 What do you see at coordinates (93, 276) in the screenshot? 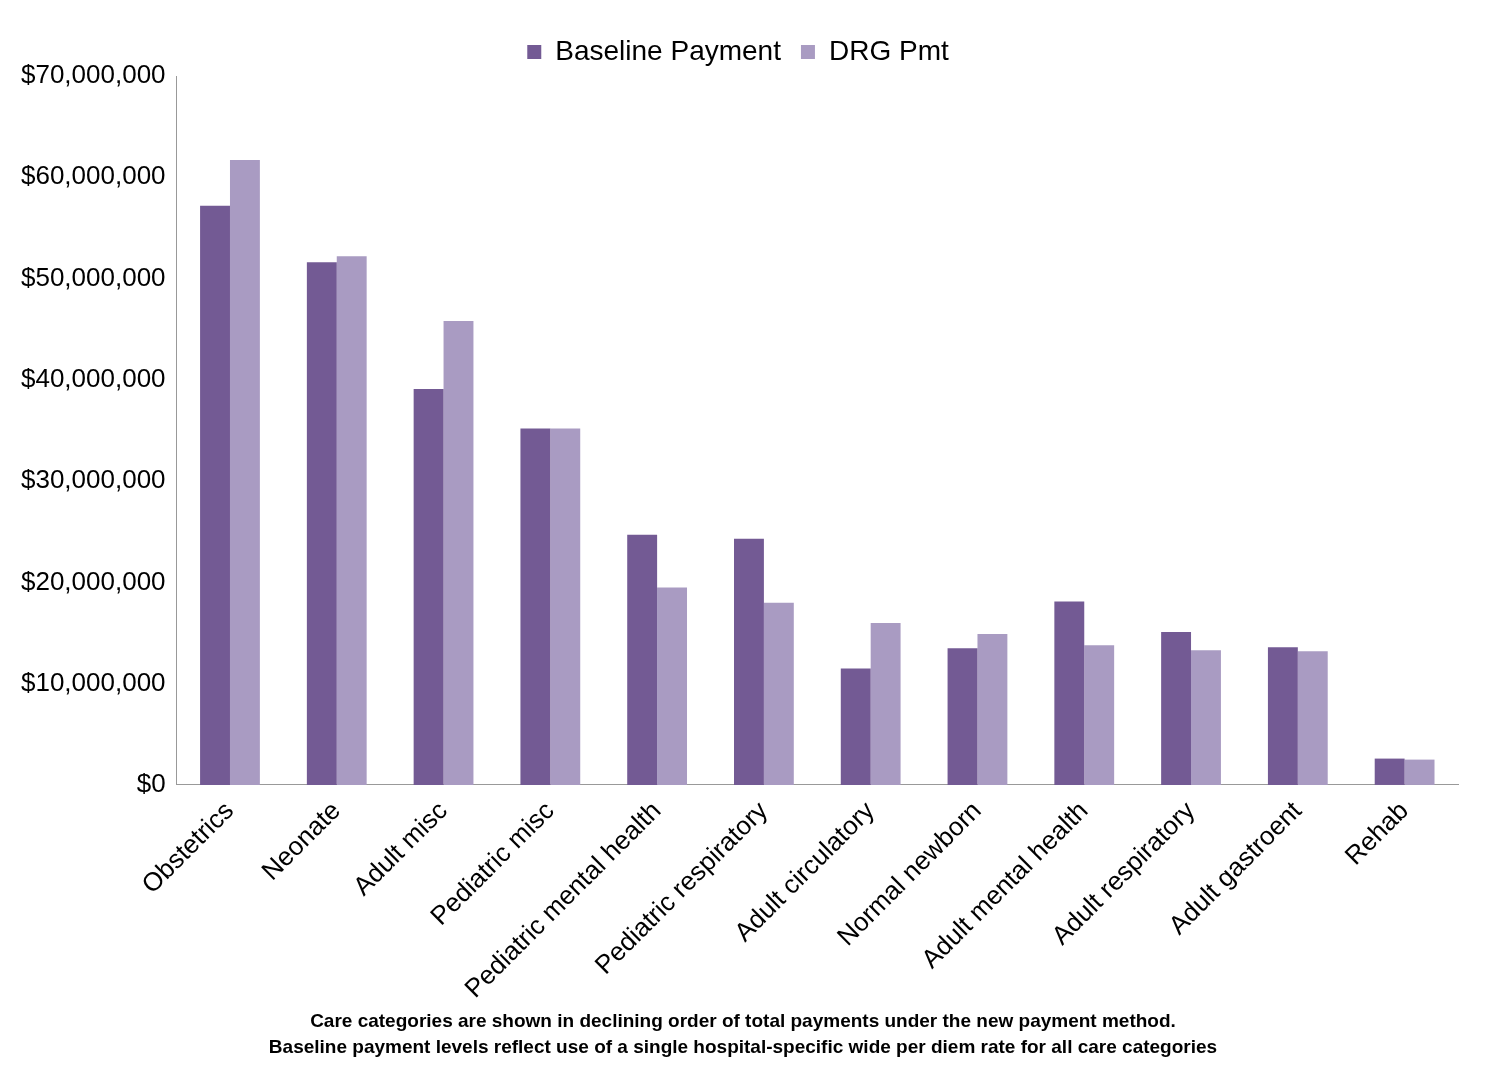
I see `y-tick-label: $50,000,000` at bounding box center [93, 276].